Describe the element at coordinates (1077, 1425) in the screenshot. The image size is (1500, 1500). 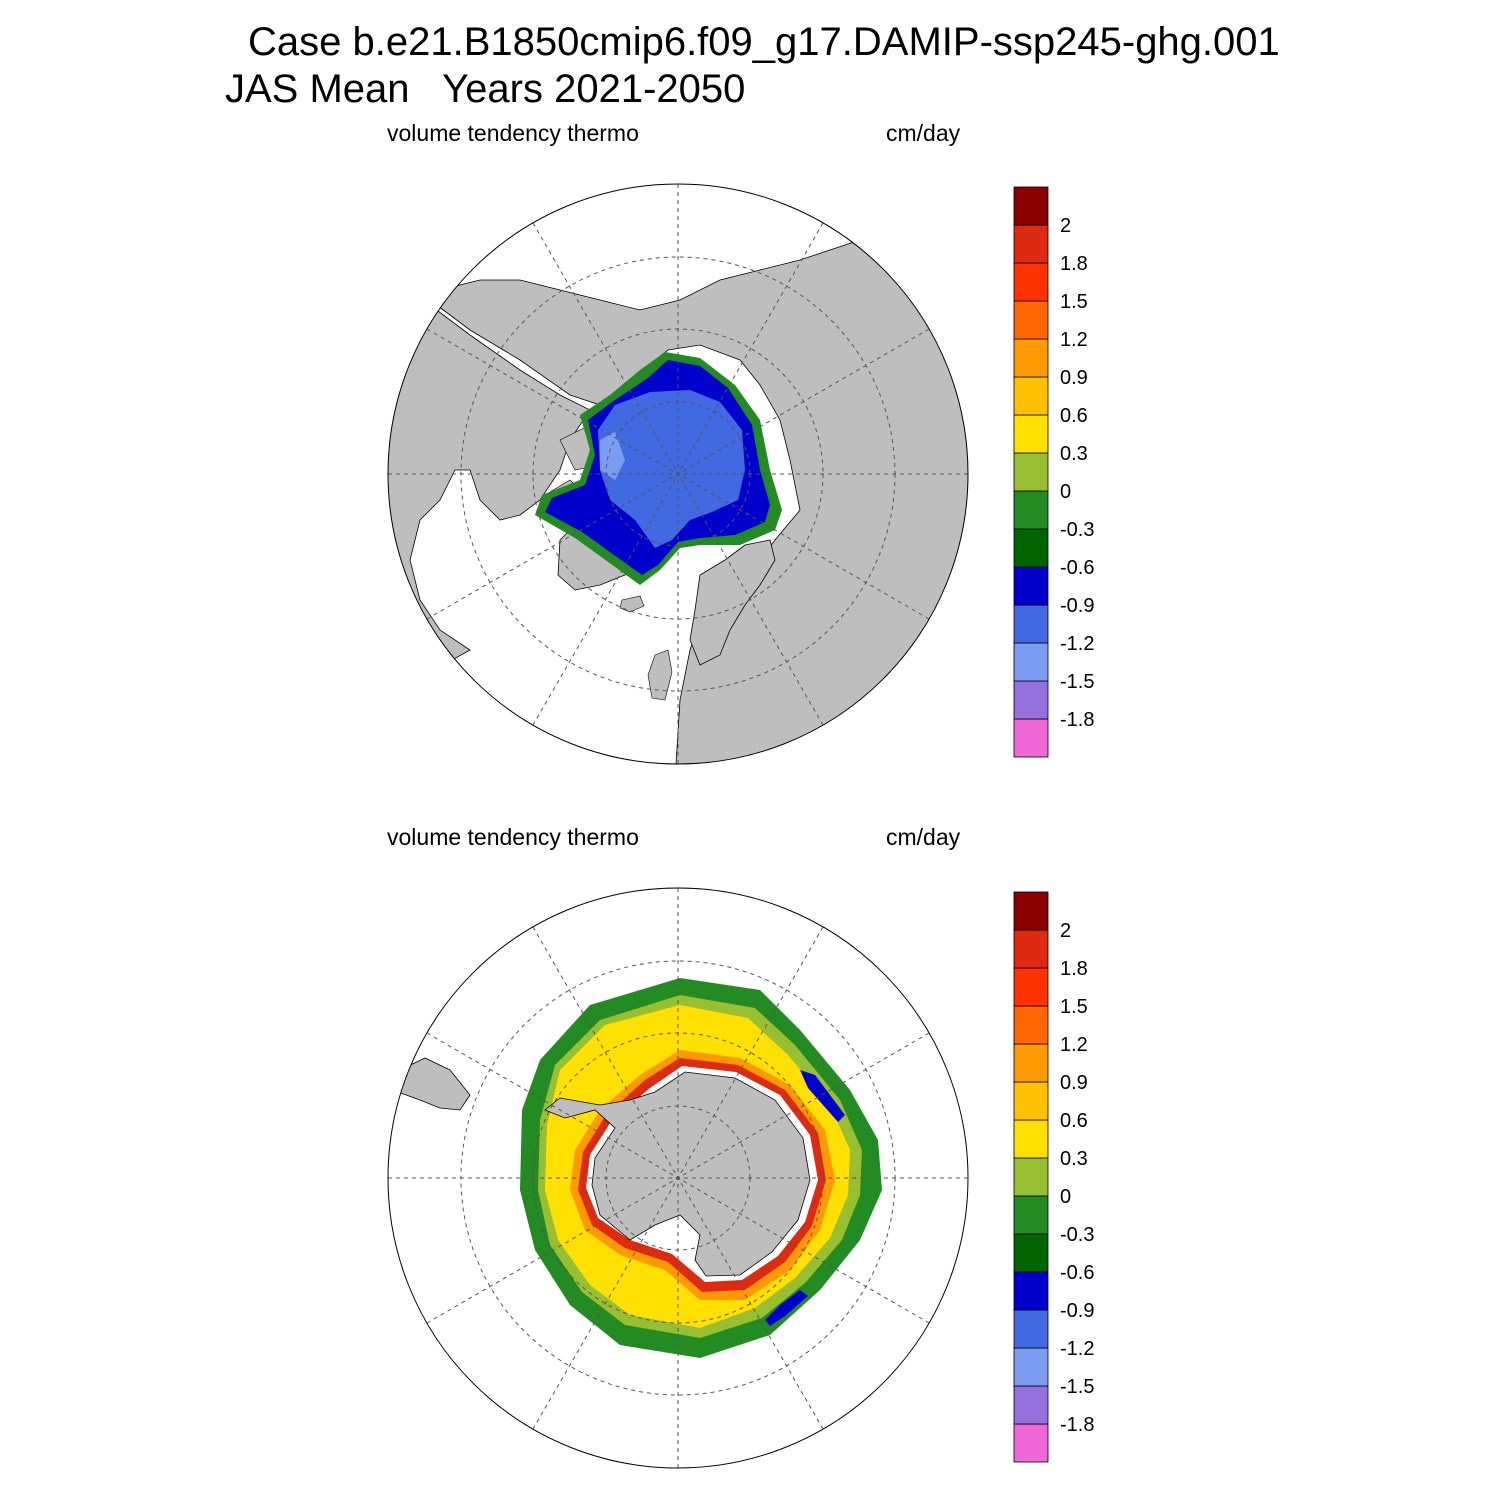
I see `bottom-colorbar-label: -1.8` at that location.